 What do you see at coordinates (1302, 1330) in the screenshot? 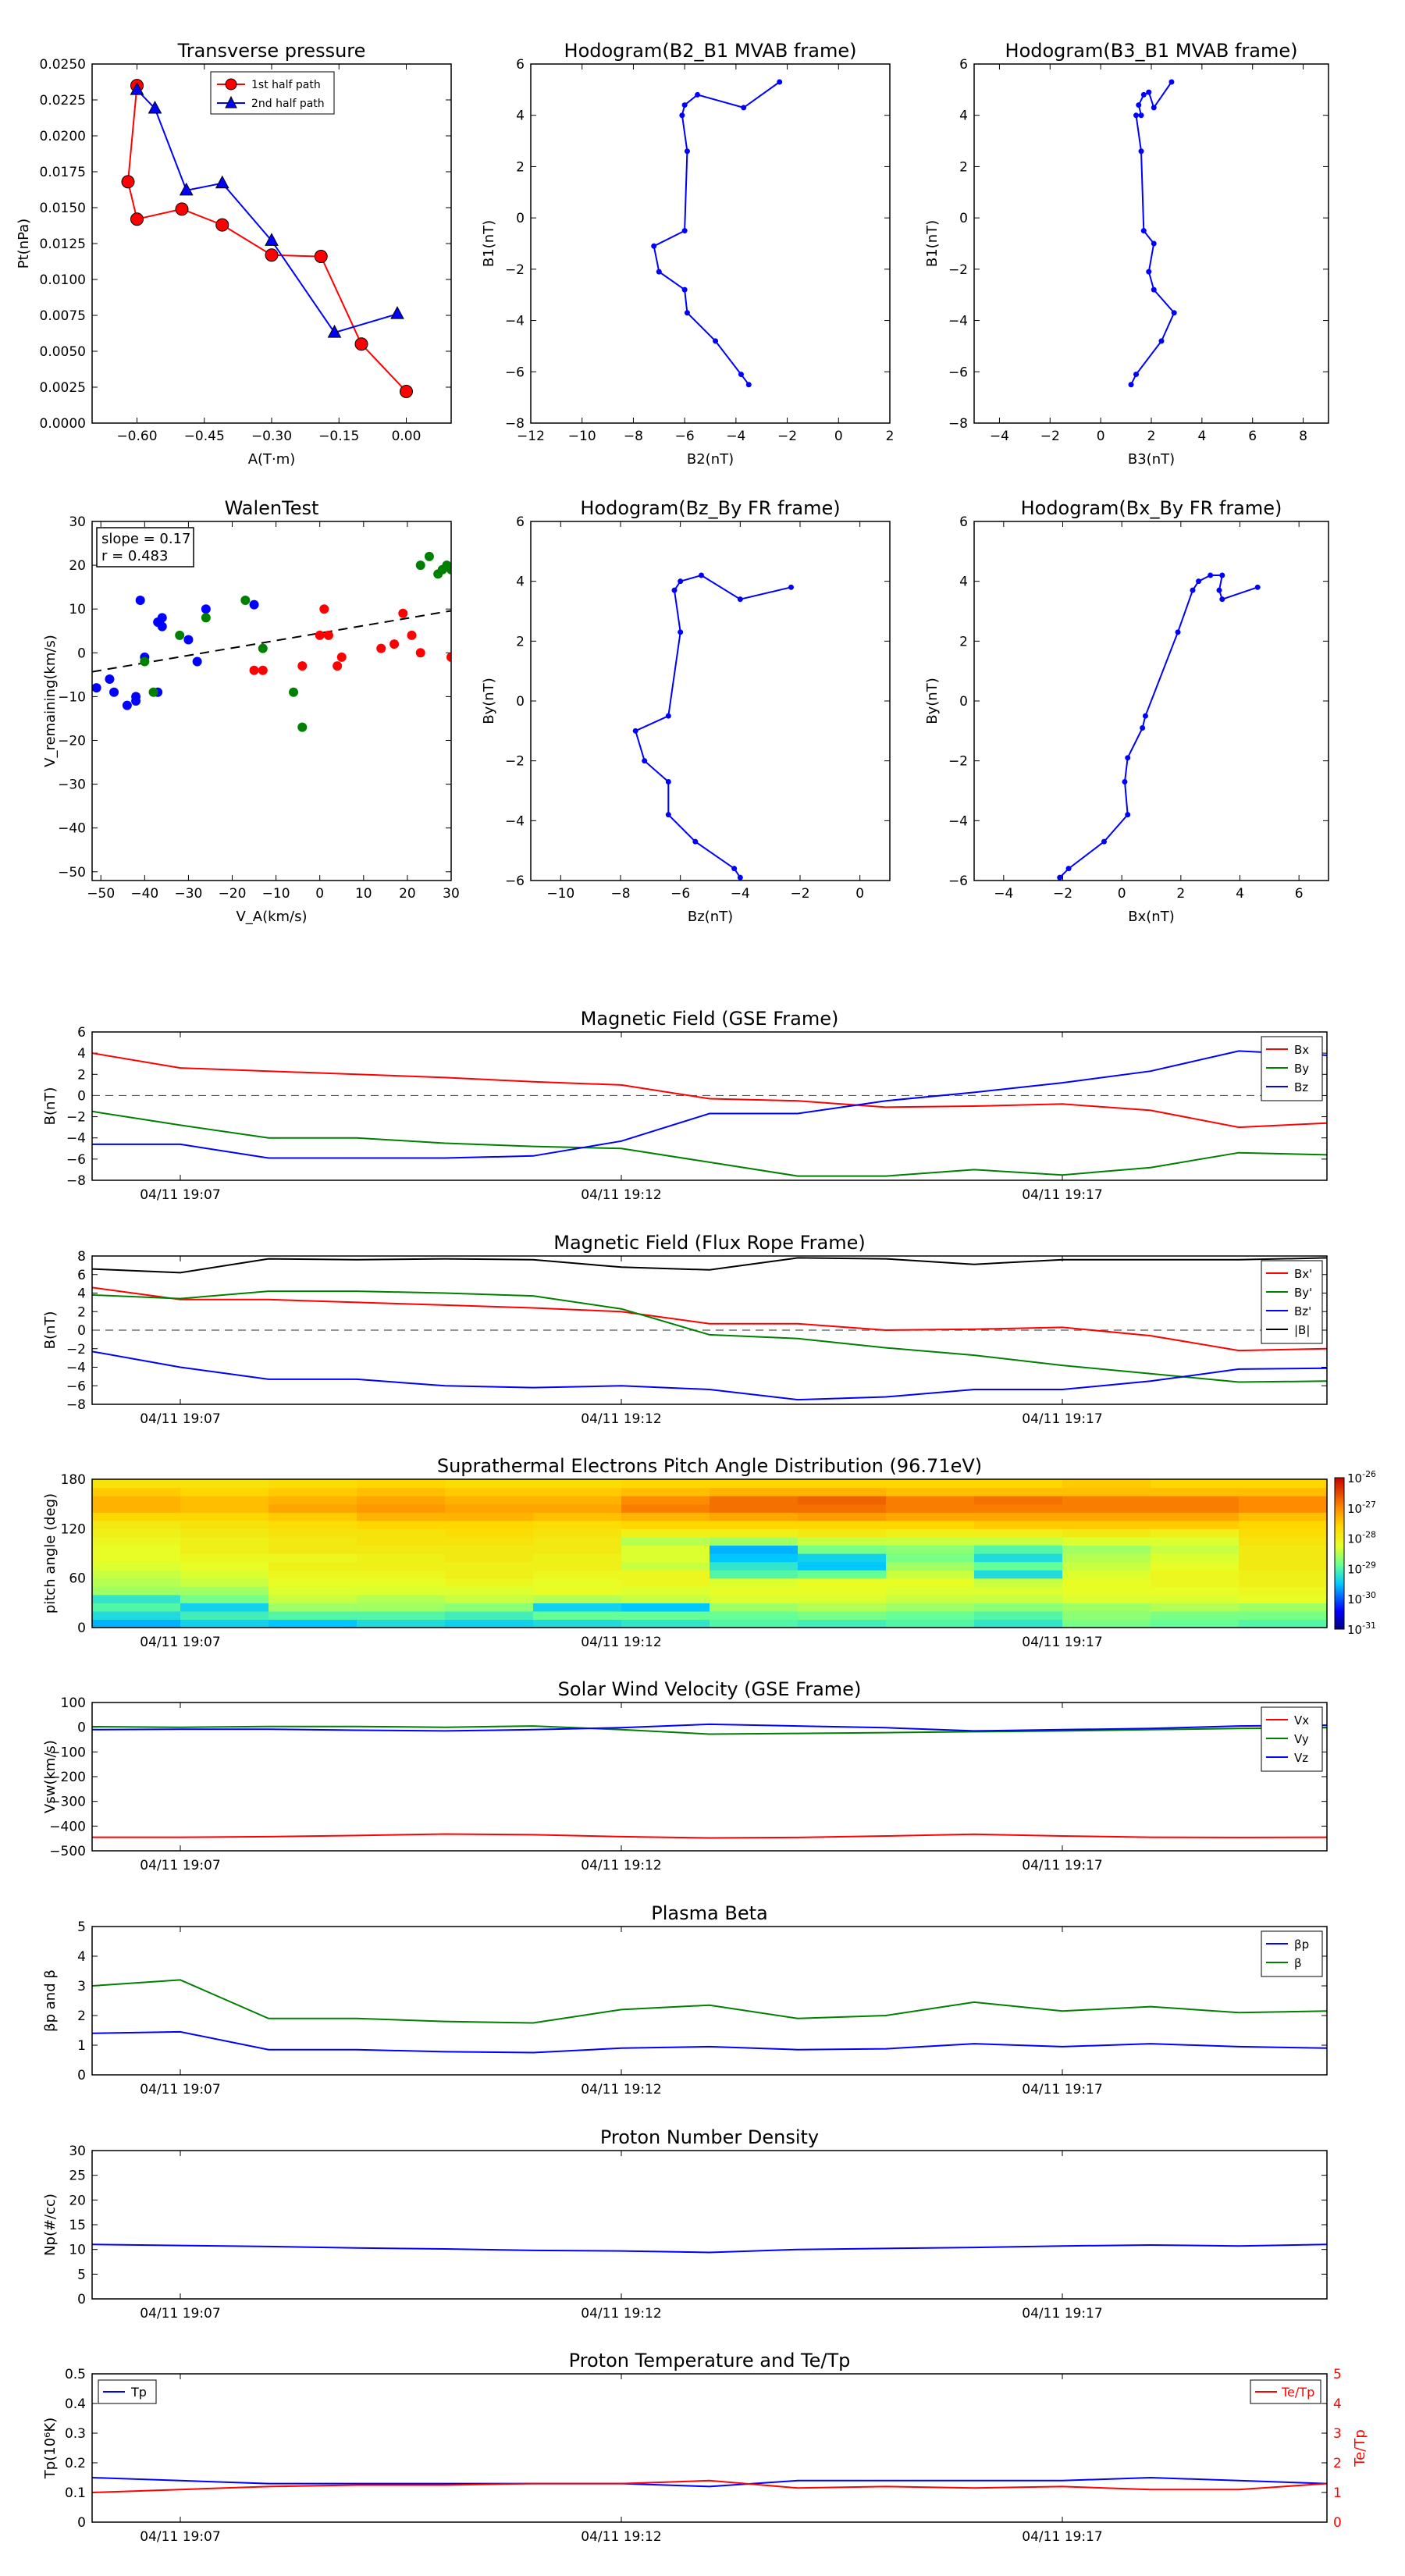
I see `legend-label: |B|` at bounding box center [1302, 1330].